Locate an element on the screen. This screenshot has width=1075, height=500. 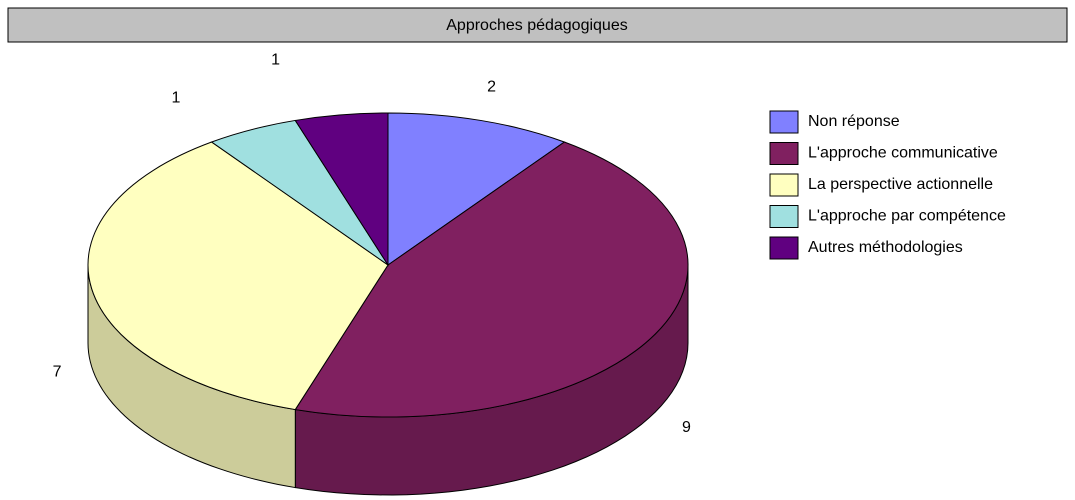
legend-label: L'approche communicative is located at coordinates (903, 153).